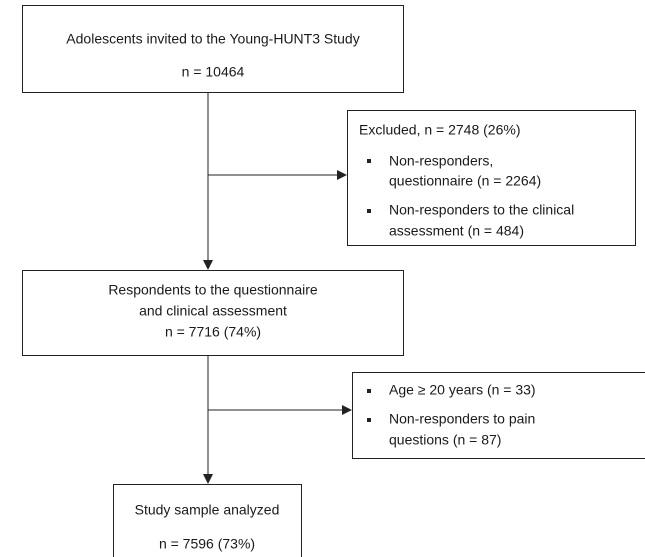 The width and height of the screenshot is (645, 557). What do you see at coordinates (445, 440) in the screenshot?
I see `box-text: questions (n = 87)` at bounding box center [445, 440].